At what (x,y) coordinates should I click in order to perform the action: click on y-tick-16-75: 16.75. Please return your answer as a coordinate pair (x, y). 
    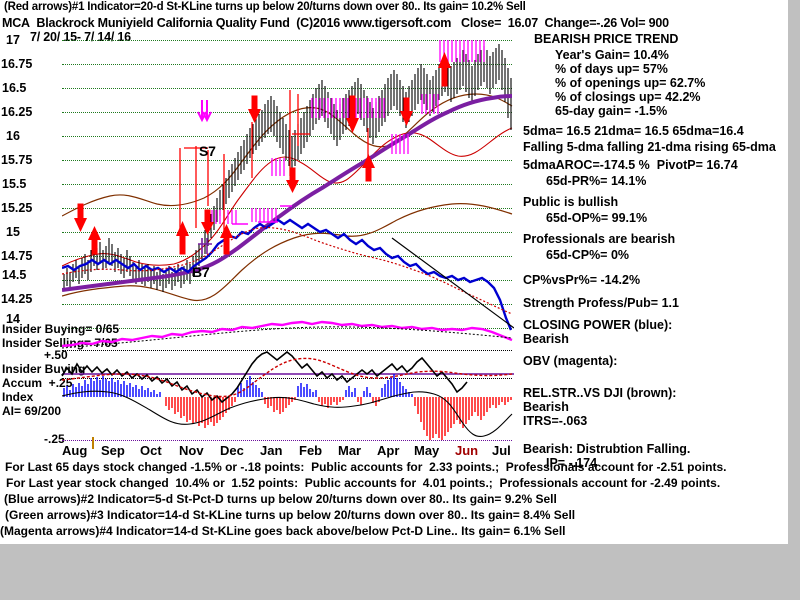
    Looking at the image, I should click on (17, 64).